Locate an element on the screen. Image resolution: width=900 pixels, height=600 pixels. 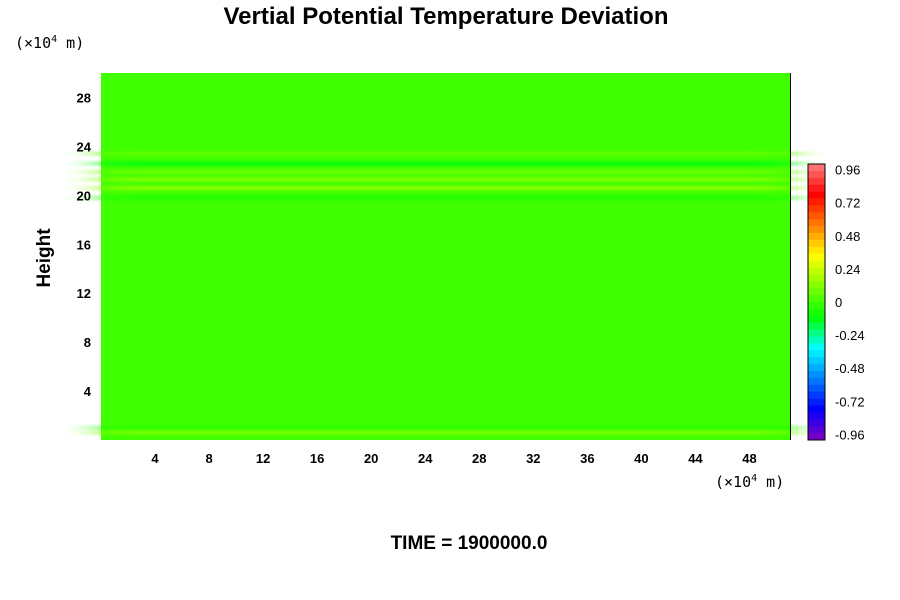
y-tick-label: 16 is located at coordinates (84, 244).